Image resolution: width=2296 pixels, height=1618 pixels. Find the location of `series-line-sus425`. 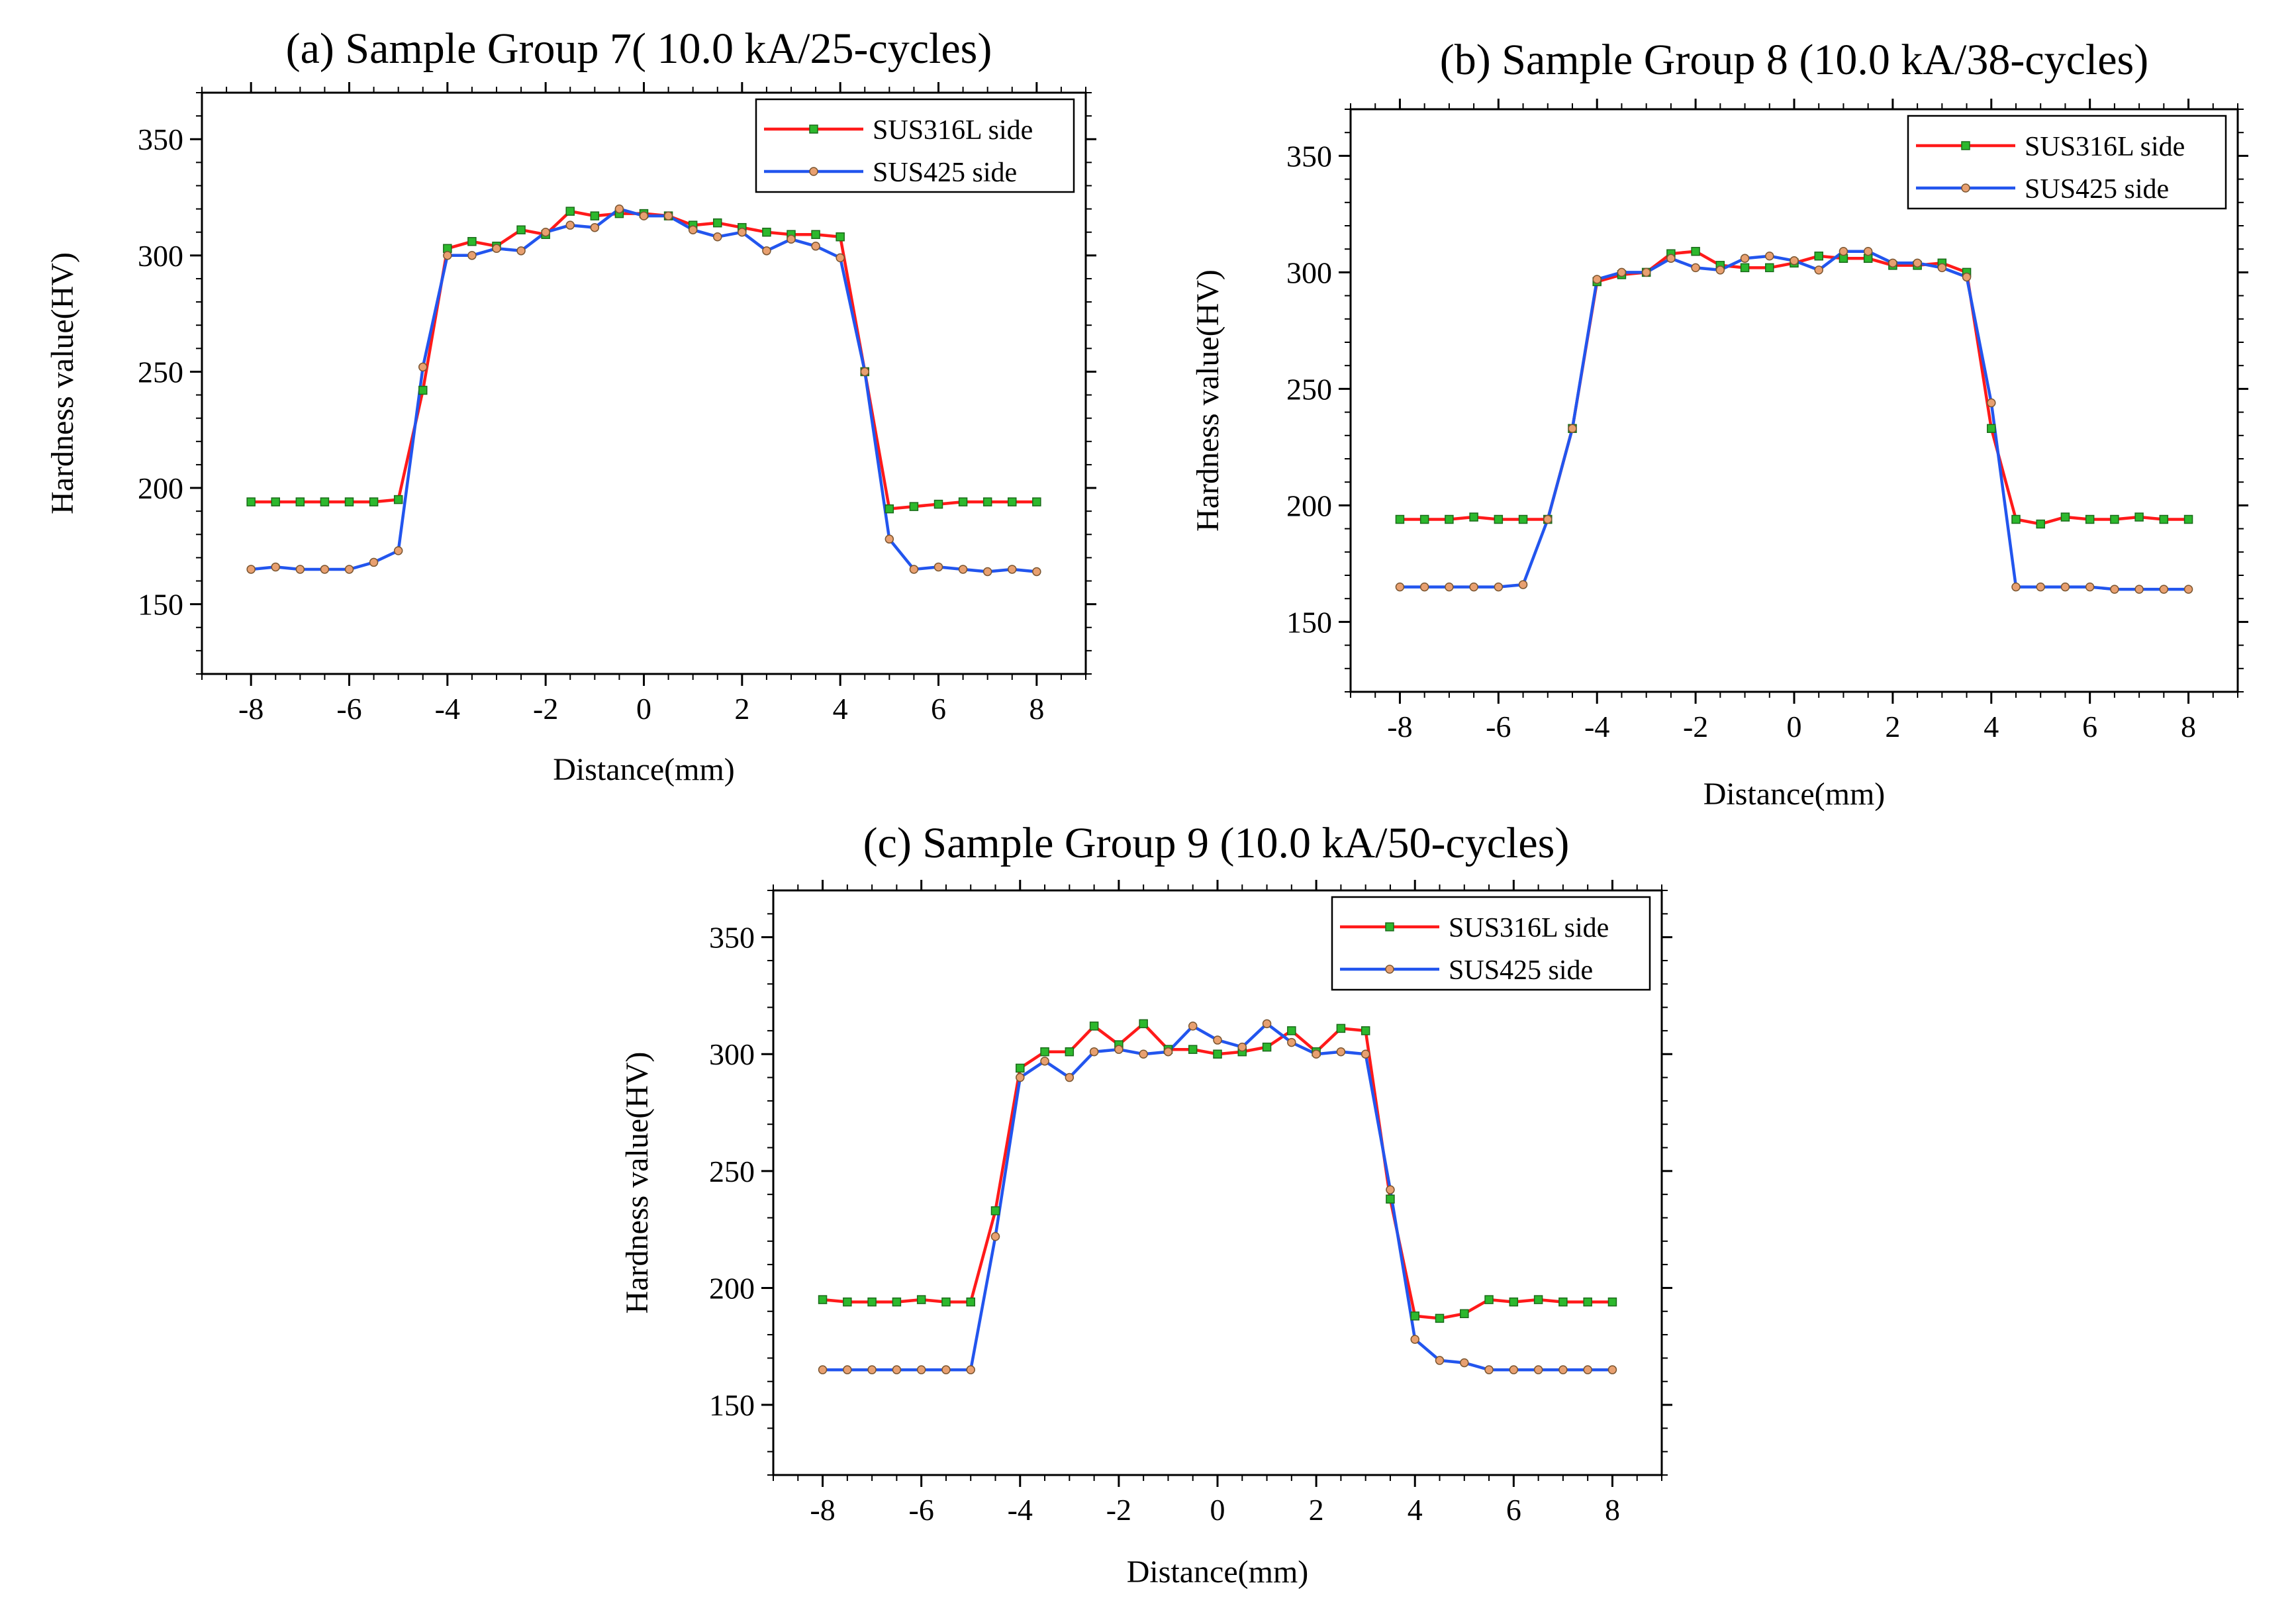

series-line-sus425 is located at coordinates (1217, 1197).